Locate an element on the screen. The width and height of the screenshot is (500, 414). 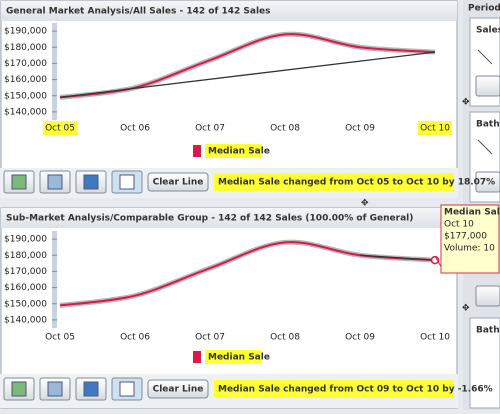
tooltip is located at coordinates (470, 239).